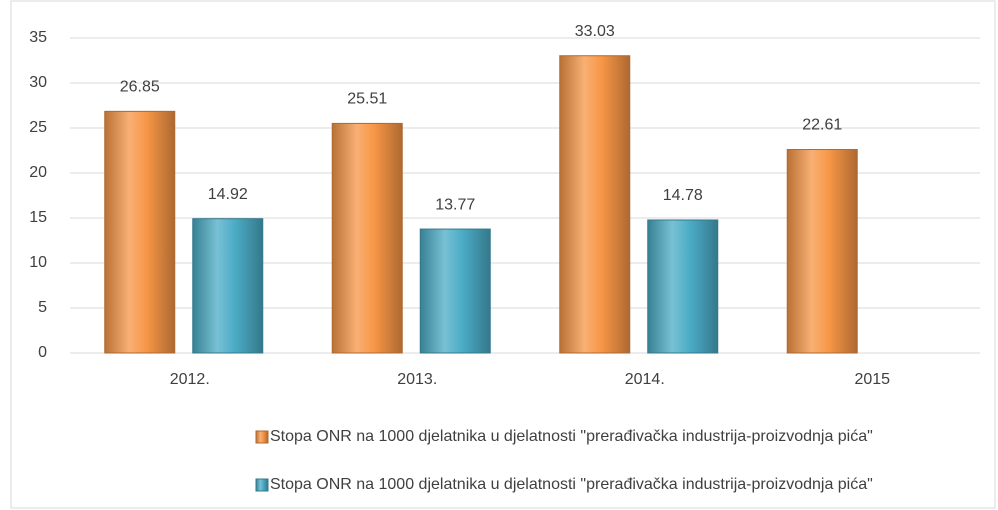  I want to click on y-tick-label: 20, so click(38, 172).